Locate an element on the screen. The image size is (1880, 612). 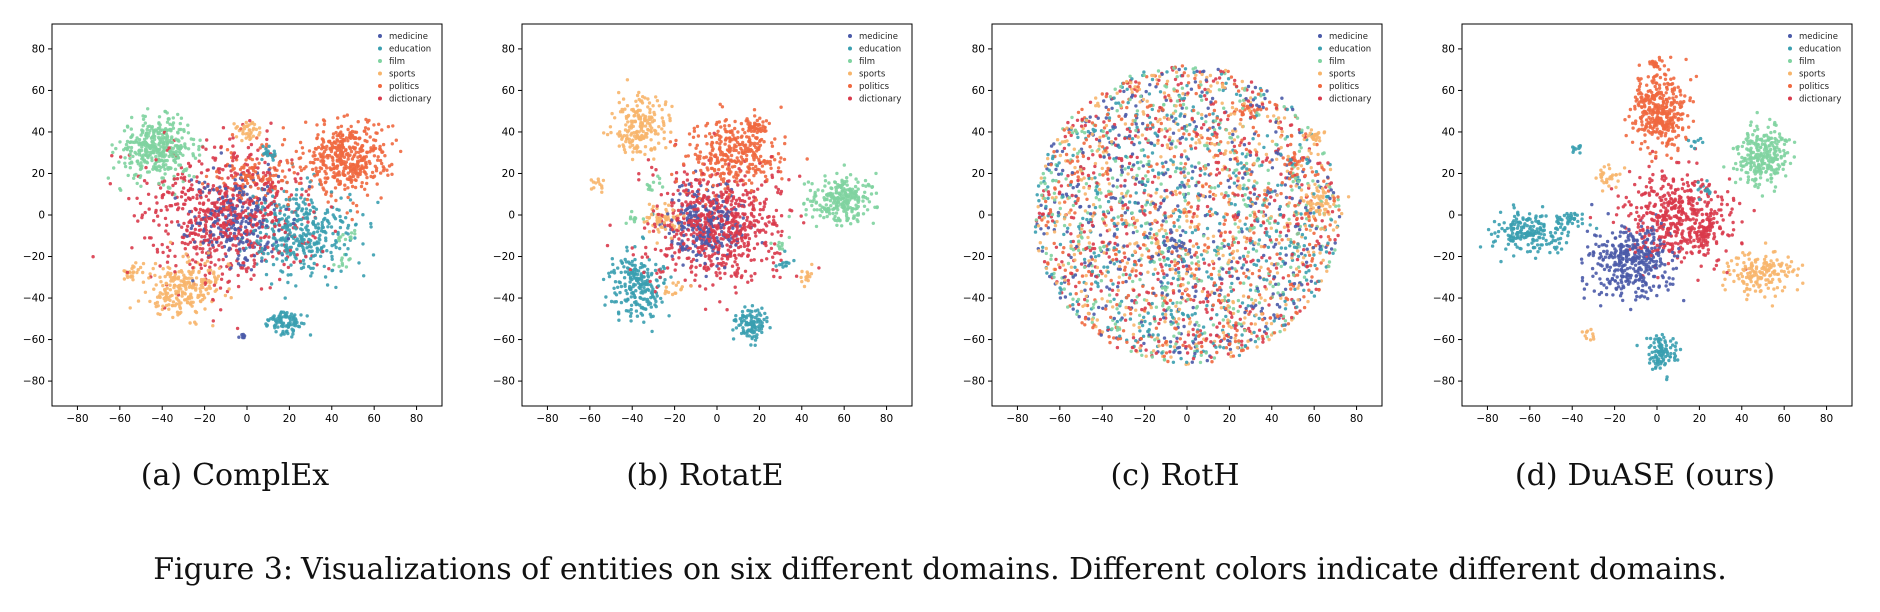
legend-marker-sports is located at coordinates (850, 73).